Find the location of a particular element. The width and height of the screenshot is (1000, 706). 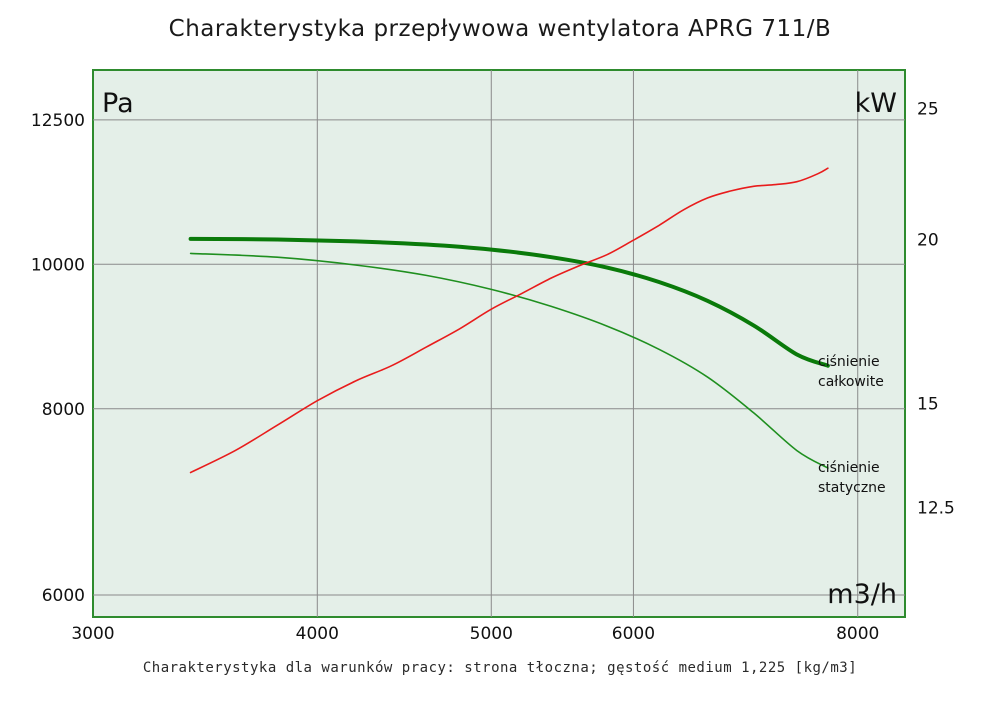

series-annotations: ciśnienie całkowite ciśnienie statyczne is located at coordinates (852, 425).